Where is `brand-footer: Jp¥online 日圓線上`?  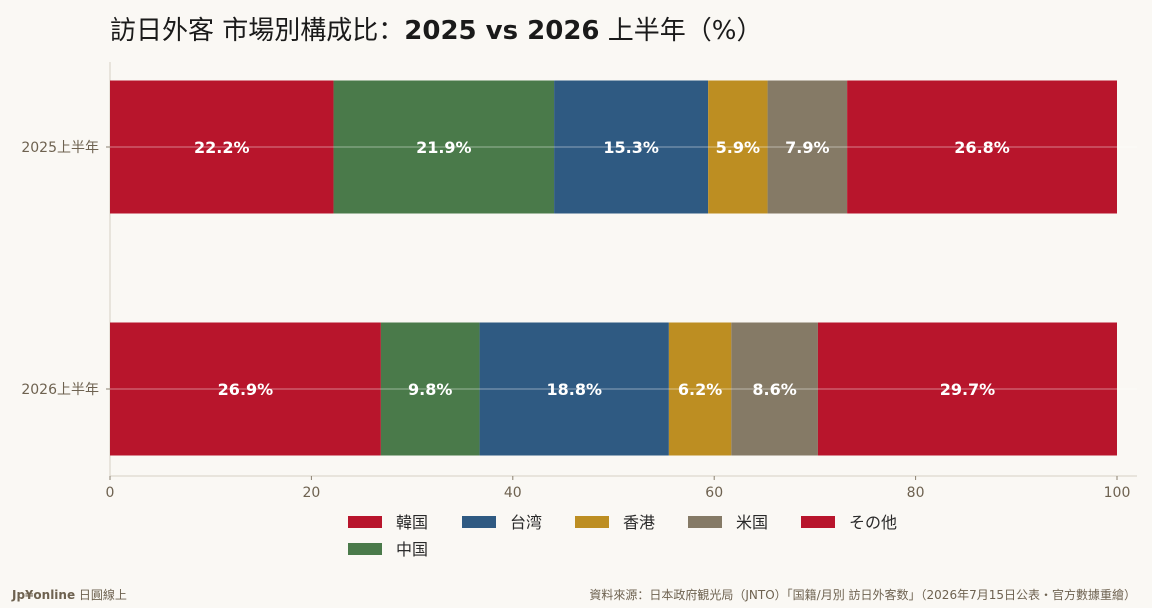 brand-footer: Jp¥online 日圓線上 is located at coordinates (69, 594).